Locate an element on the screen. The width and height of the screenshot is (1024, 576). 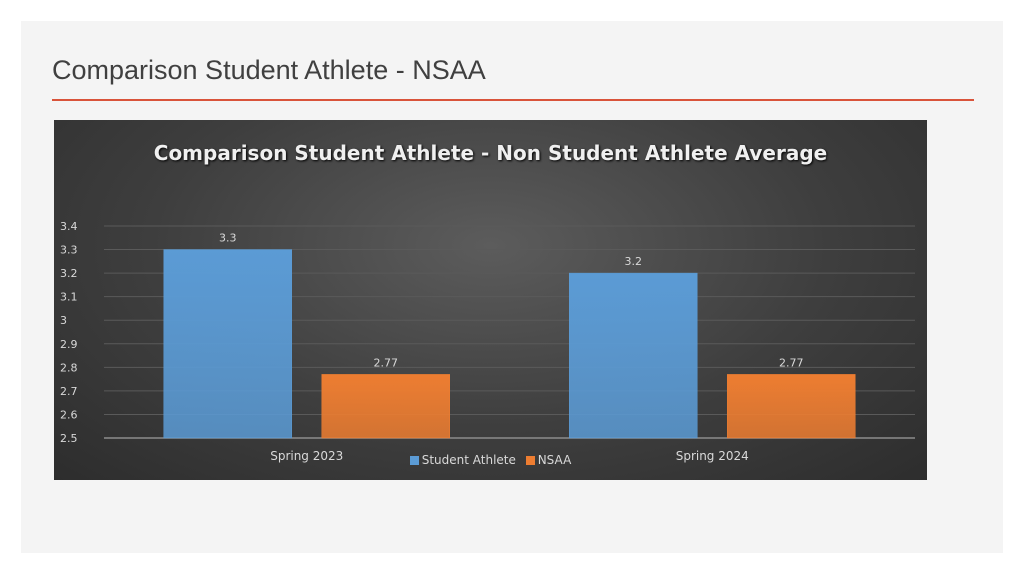
legend-item-student-athlete: Student Athlete is located at coordinates (462, 460).